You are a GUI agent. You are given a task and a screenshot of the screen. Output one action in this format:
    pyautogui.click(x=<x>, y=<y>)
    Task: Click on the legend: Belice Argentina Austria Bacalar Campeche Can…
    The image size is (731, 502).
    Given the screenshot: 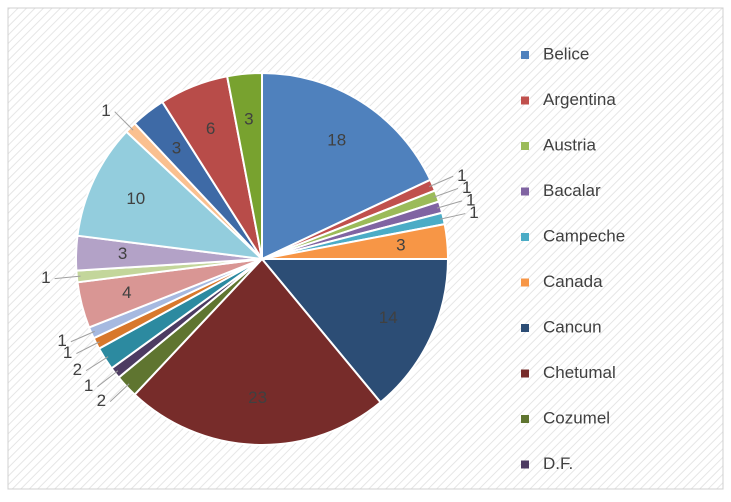 What is the action you would take?
    pyautogui.click(x=573, y=258)
    